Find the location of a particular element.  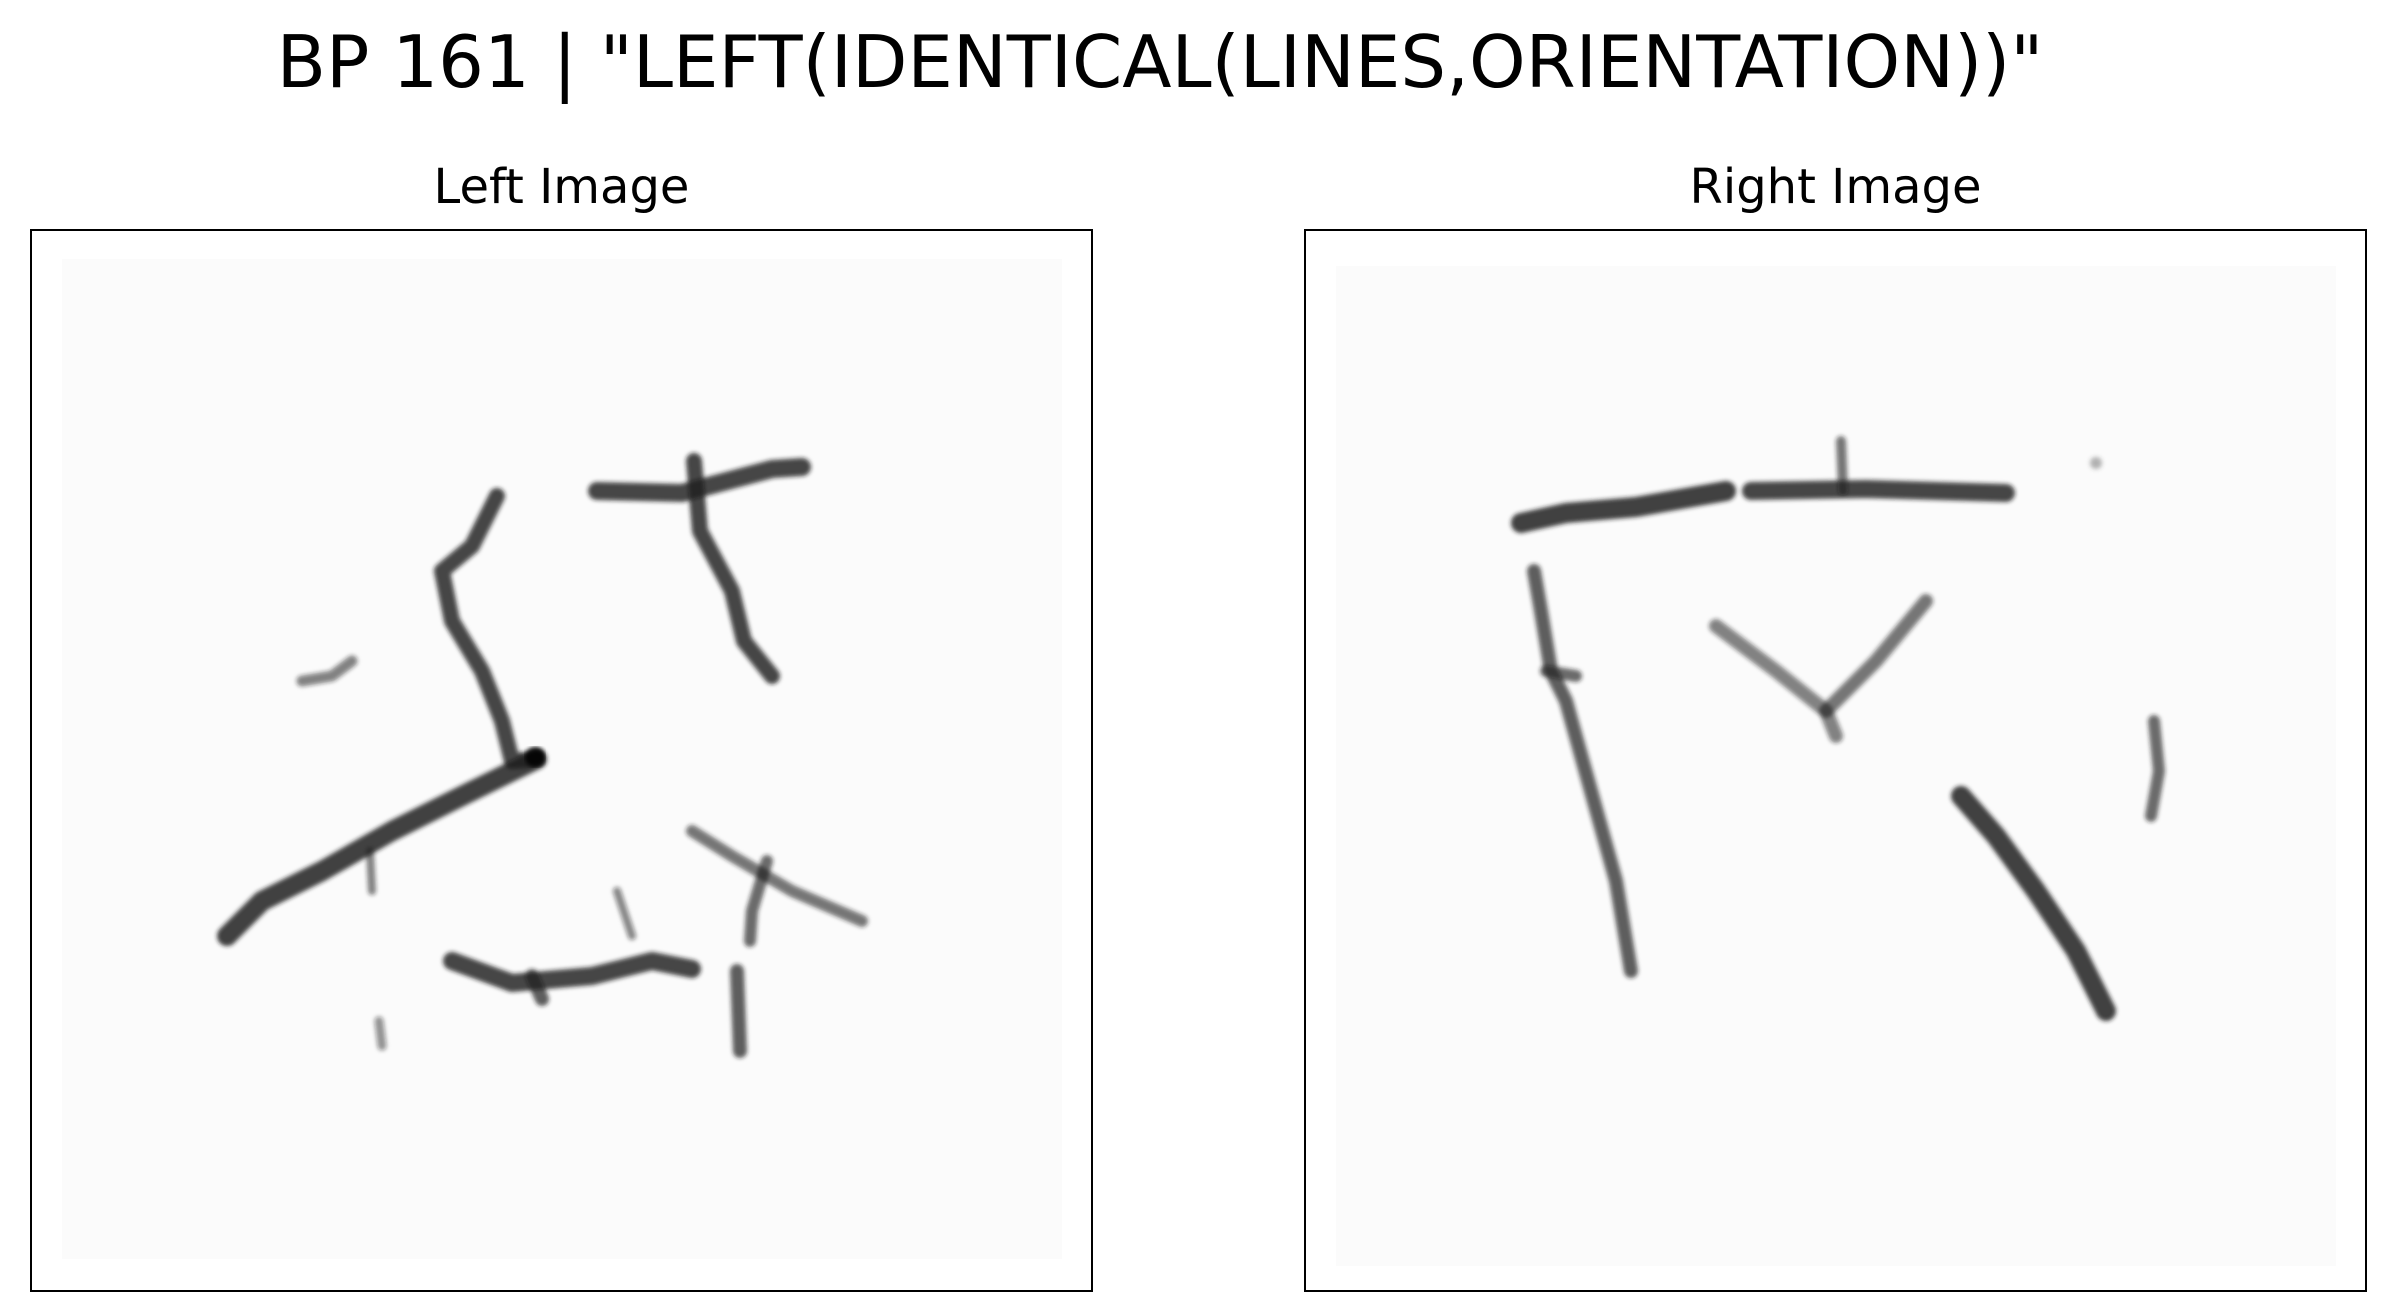

stroke-dot is located at coordinates (2096, 463).